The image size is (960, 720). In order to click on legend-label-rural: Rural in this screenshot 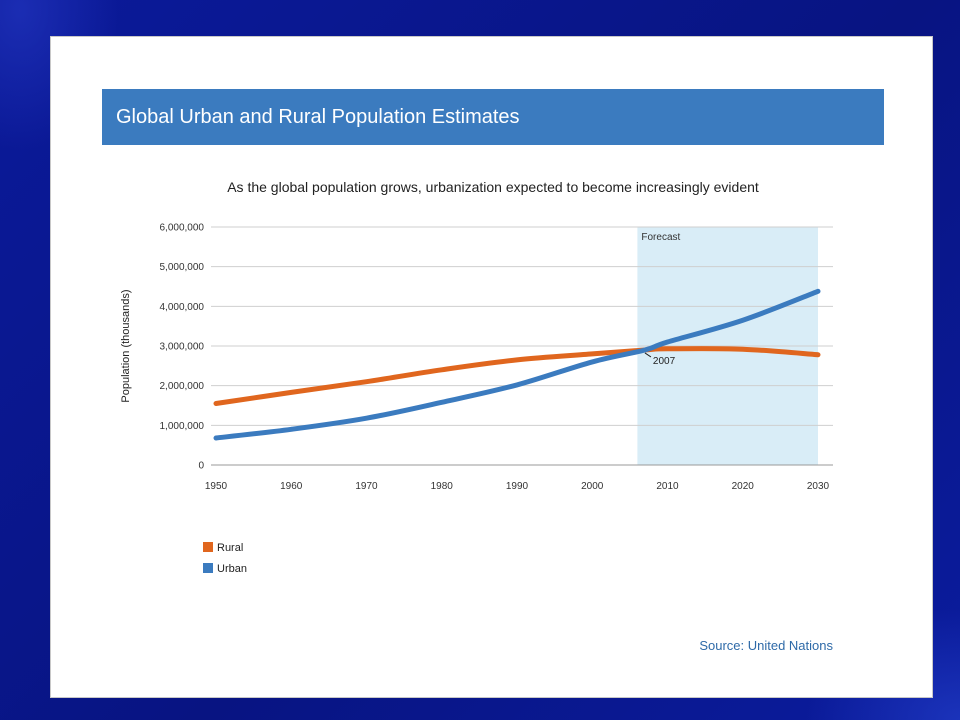, I will do `click(230, 548)`.